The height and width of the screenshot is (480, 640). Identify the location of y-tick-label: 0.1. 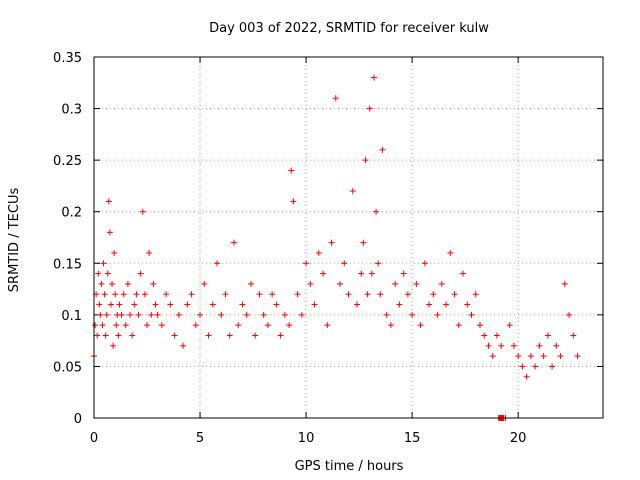
(71, 316).